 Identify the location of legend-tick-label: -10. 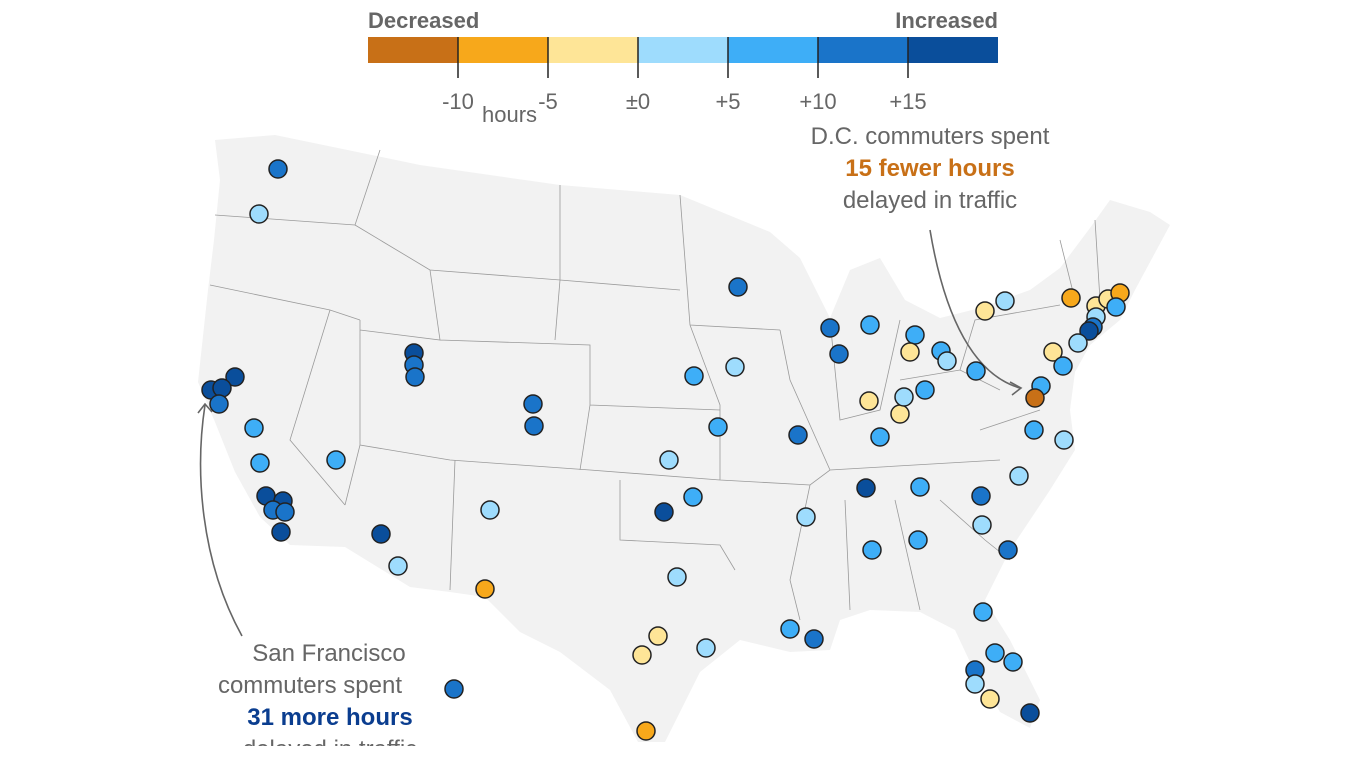
(458, 101).